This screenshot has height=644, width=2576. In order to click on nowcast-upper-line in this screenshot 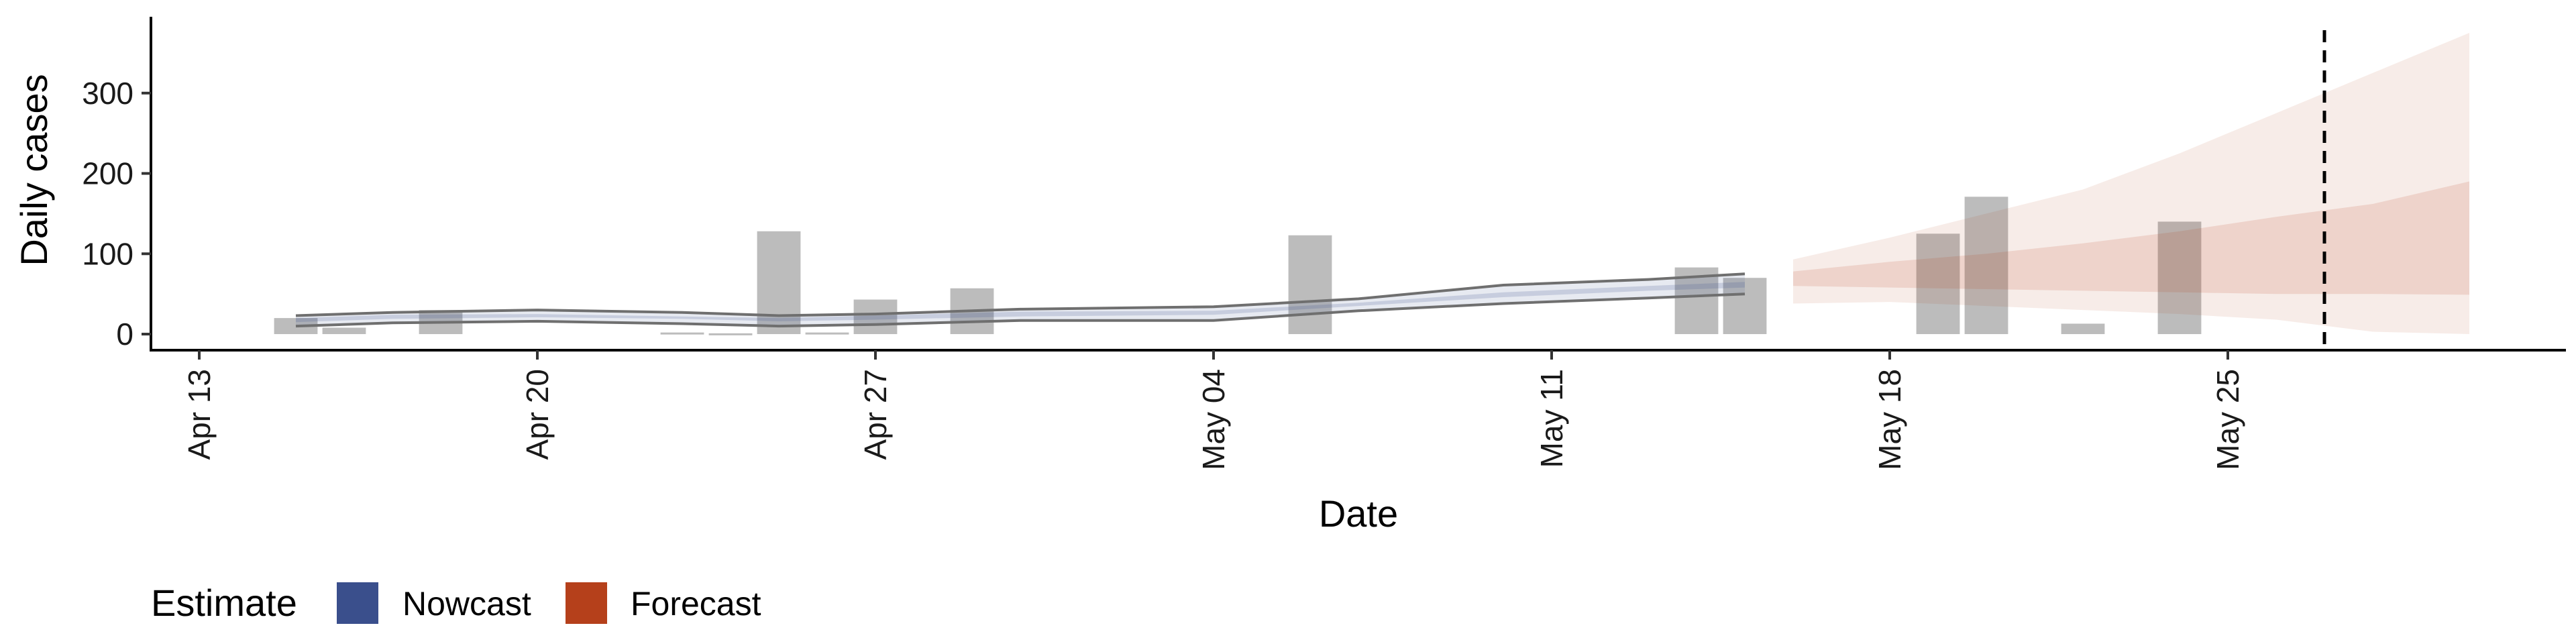, I will do `click(1020, 294)`.